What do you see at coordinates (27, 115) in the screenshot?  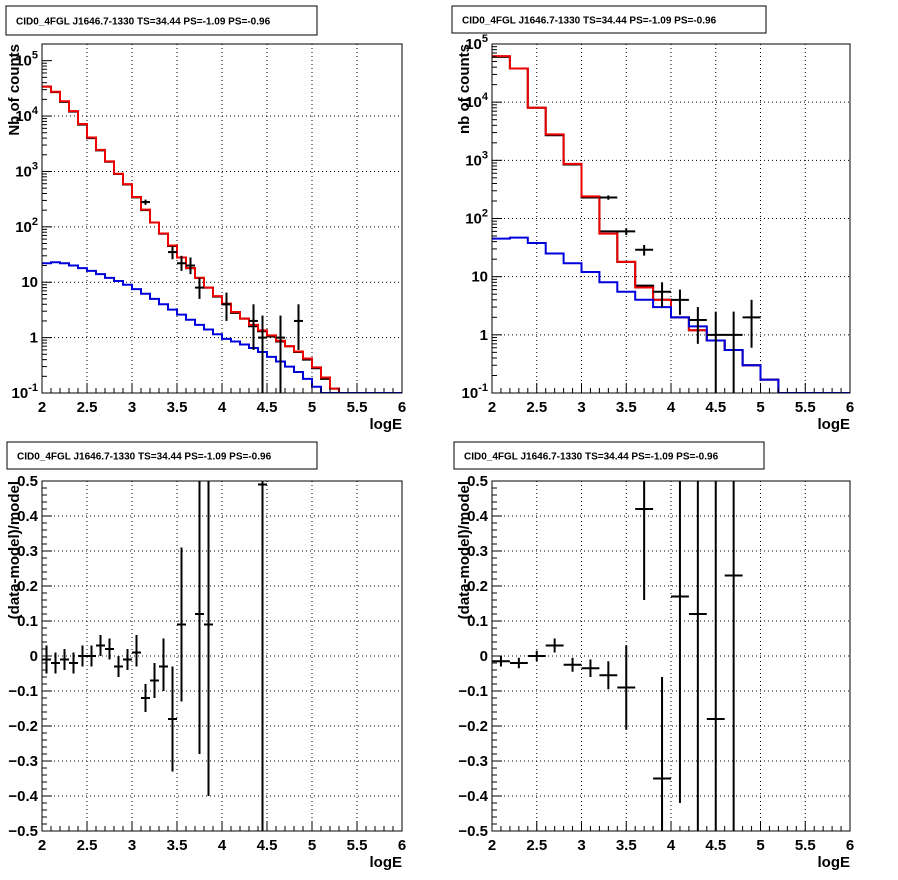 I see `counts-left-y-tick-label: 10⁴` at bounding box center [27, 115].